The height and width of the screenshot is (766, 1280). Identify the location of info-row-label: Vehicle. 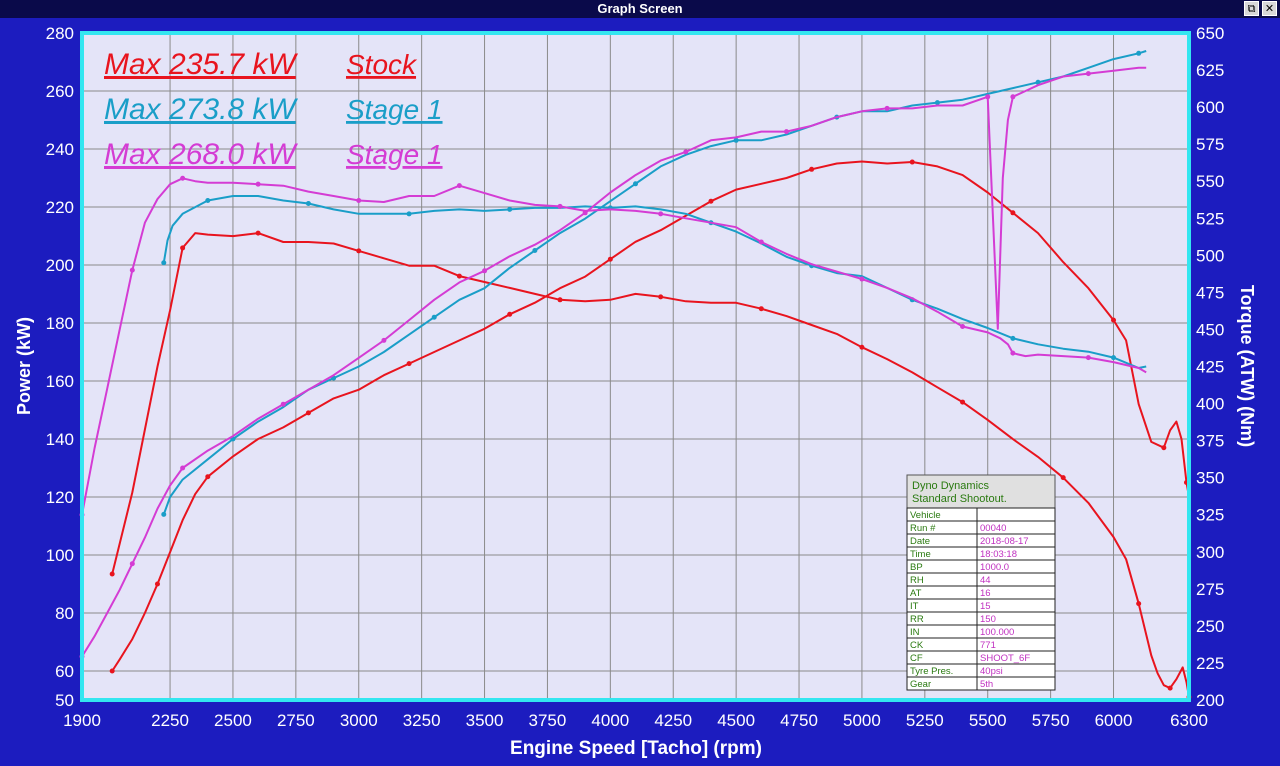
(925, 515).